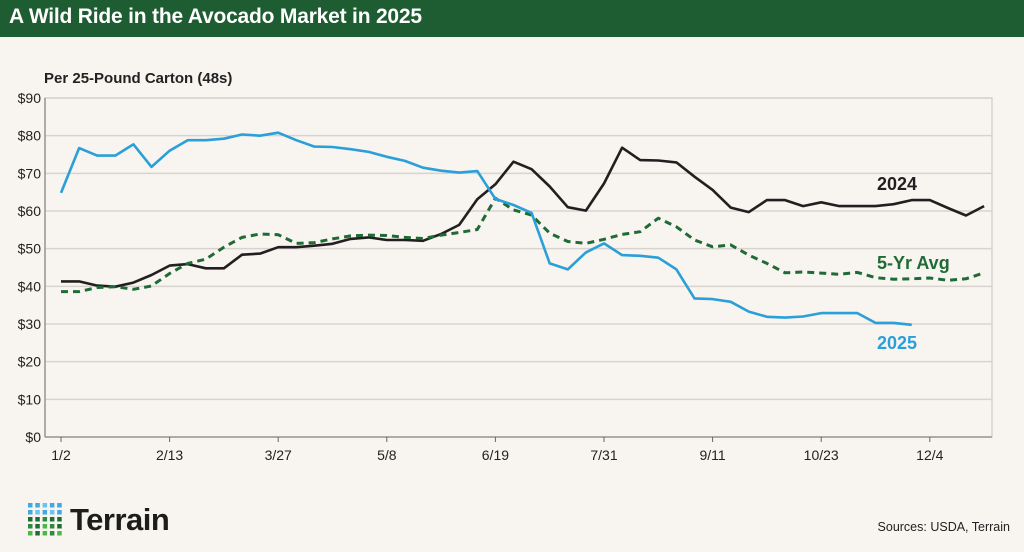 Image resolution: width=1024 pixels, height=552 pixels. Describe the element at coordinates (138, 78) in the screenshot. I see `y-axis-label: Per 25-Pound Carton (48s)` at that location.